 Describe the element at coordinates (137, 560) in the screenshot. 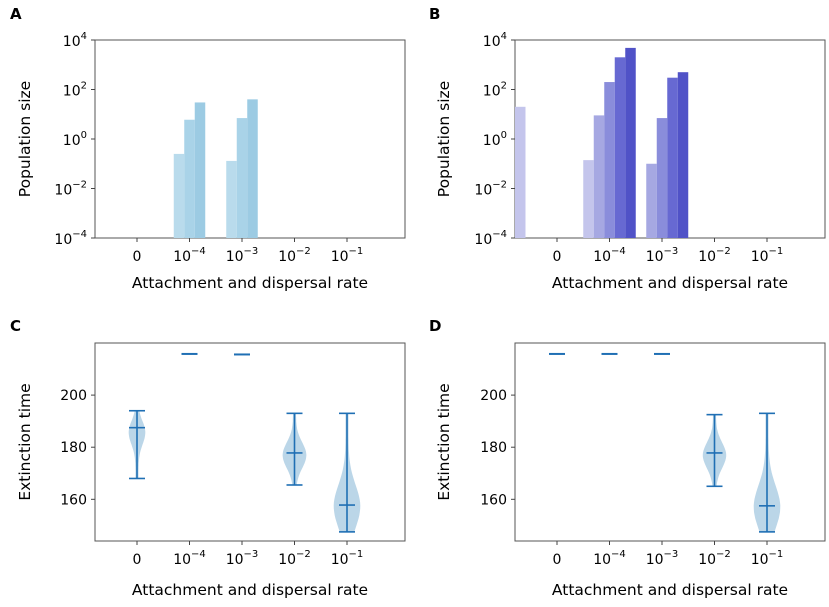

I see `x-tick-label-c-0-base: 0` at that location.